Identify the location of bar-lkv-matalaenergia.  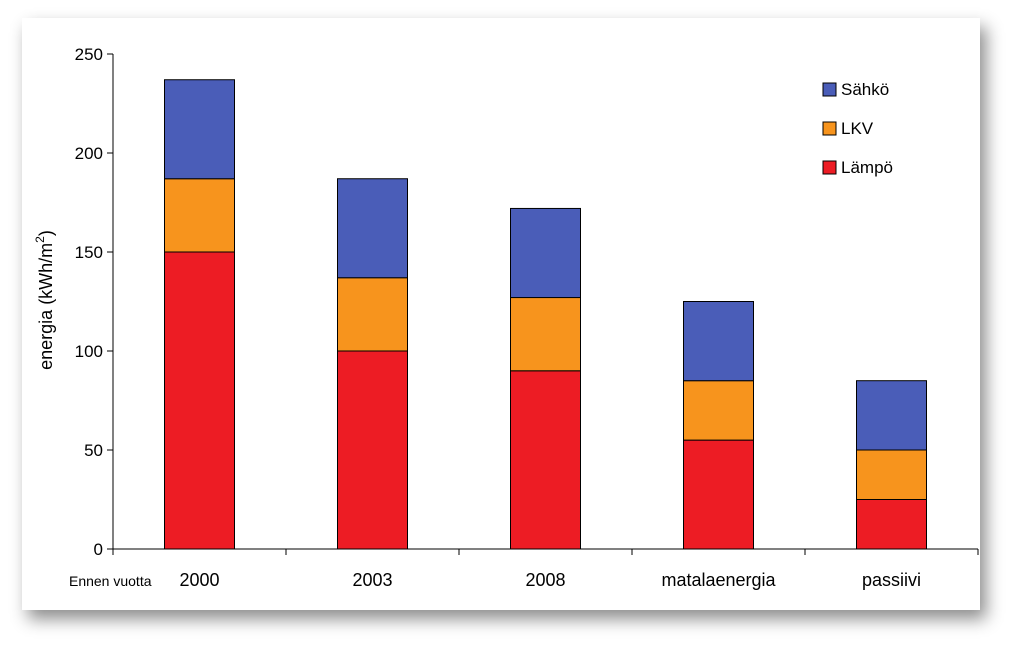
(718, 410).